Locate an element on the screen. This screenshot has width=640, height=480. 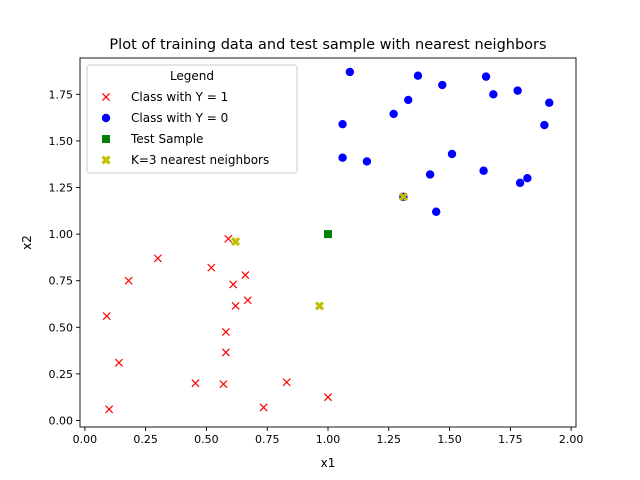
y-axis-label: x2 is located at coordinates (27, 242).